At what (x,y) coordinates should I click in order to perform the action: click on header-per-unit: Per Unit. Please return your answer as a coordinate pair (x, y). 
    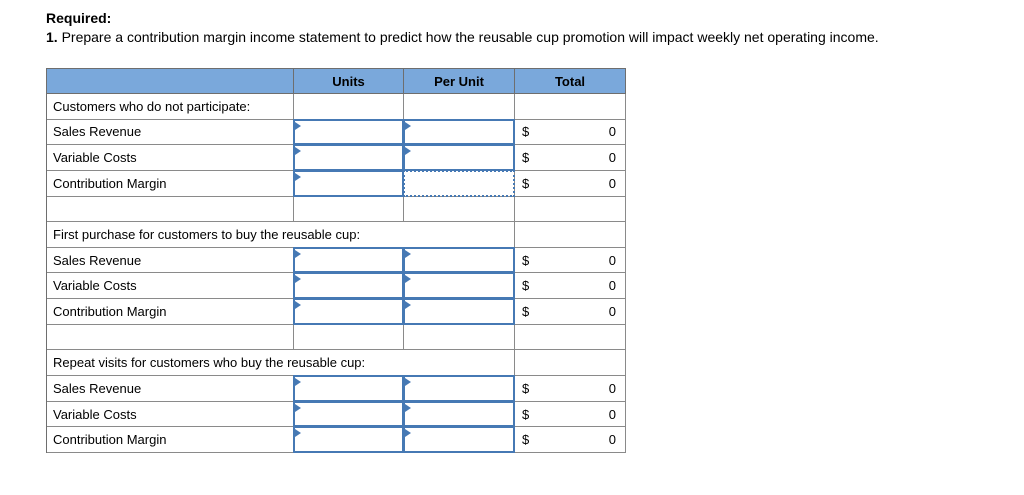
    Looking at the image, I should click on (459, 81).